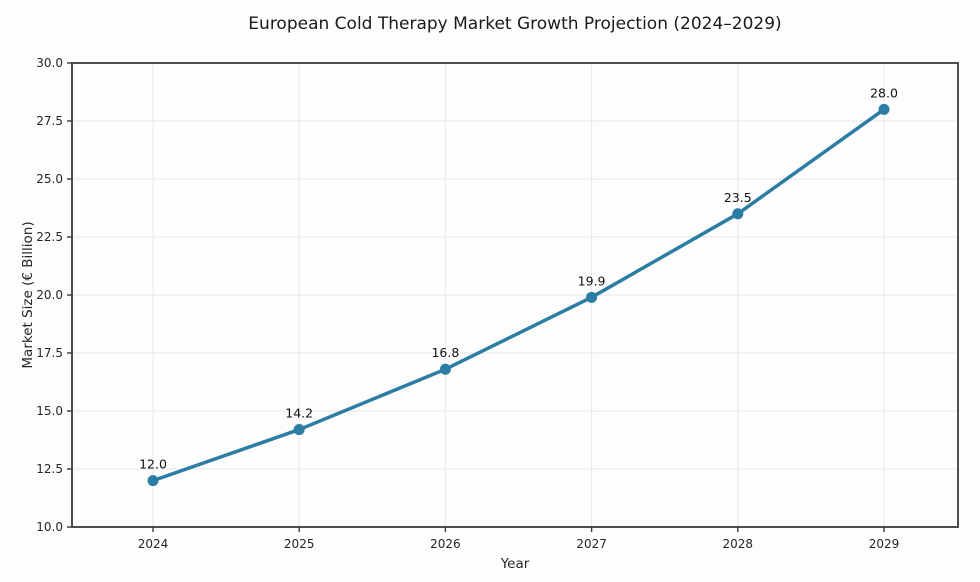 The image size is (980, 582). I want to click on y-tick-label: 27.5, so click(49, 121).